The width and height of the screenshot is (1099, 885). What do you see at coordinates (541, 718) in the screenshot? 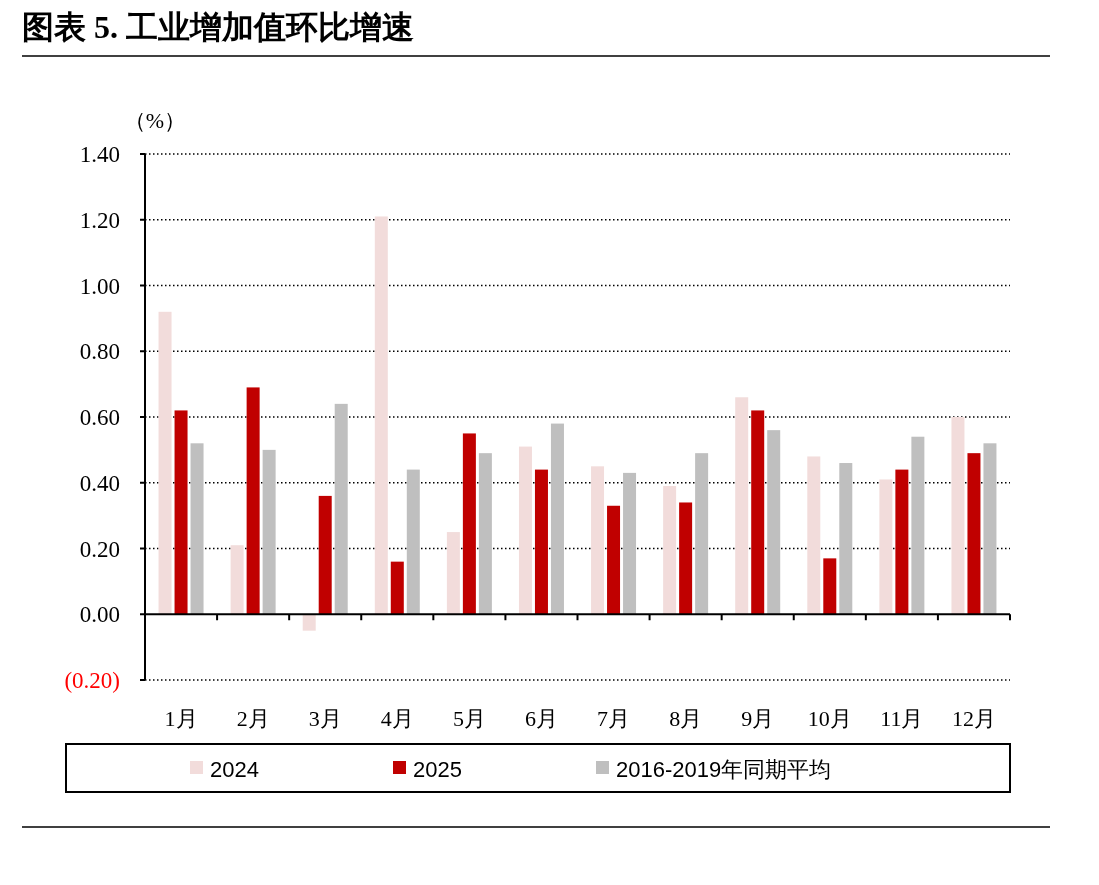
I see `x-tick-label: 6月` at bounding box center [541, 718].